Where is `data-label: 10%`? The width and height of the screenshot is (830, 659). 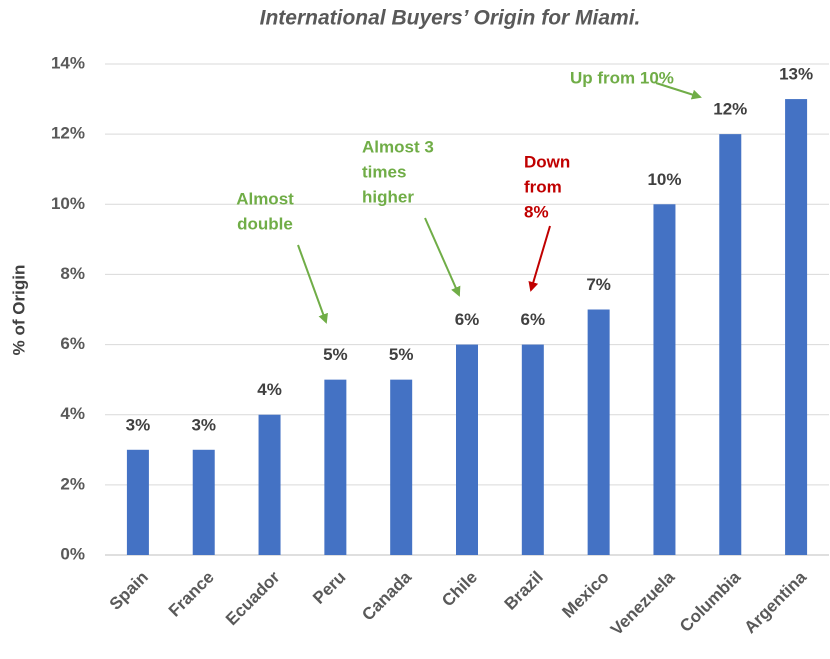
data-label: 10% is located at coordinates (664, 179).